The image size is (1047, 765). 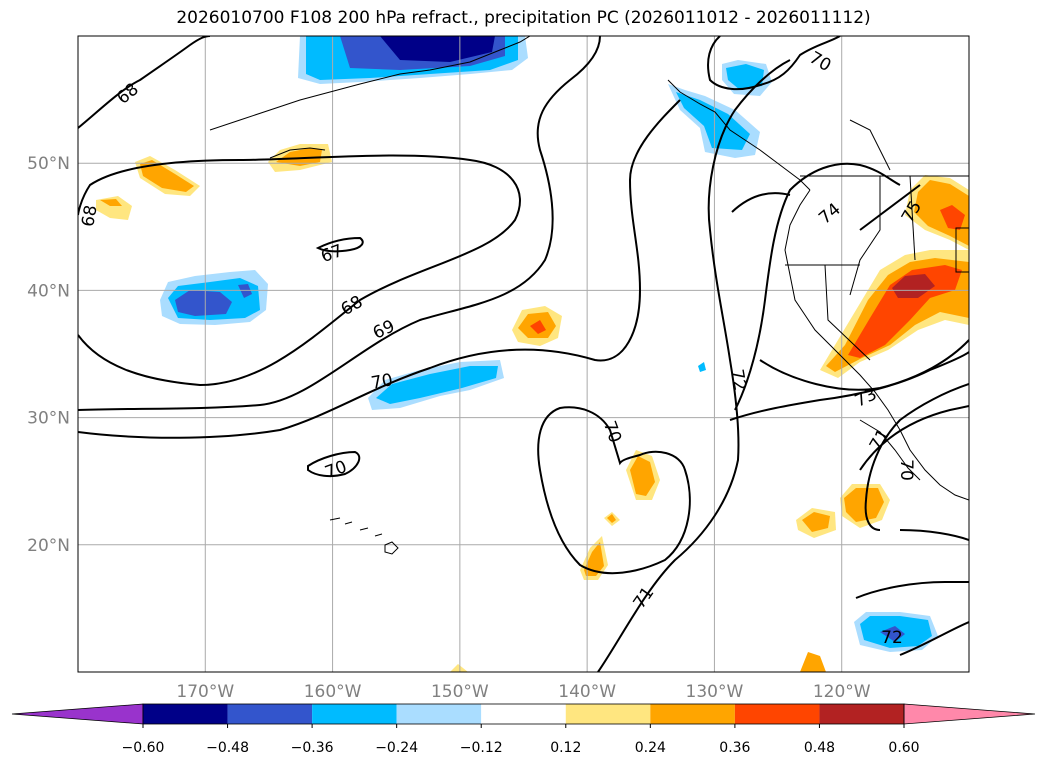 What do you see at coordinates (715, 692) in the screenshot?
I see `lon-tick-label: 130°W` at bounding box center [715, 692].